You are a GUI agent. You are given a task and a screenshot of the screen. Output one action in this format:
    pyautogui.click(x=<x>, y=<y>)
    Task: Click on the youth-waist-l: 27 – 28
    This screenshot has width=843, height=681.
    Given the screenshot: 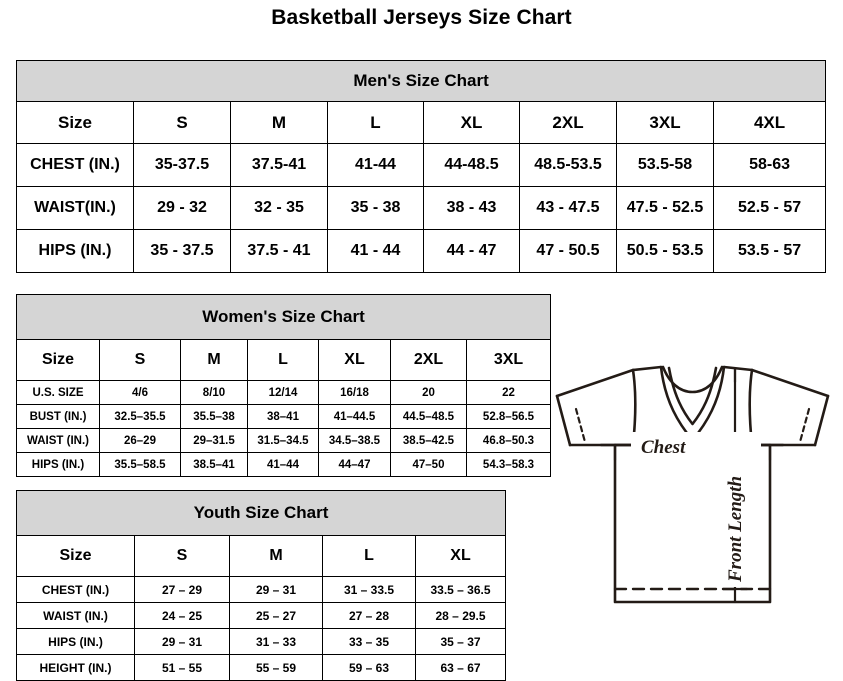 What is the action you would take?
    pyautogui.click(x=369, y=615)
    